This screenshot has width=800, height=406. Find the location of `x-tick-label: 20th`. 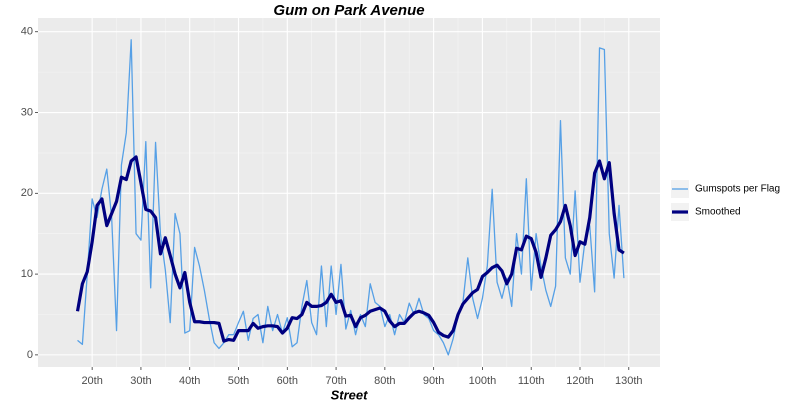

x-tick-label: 20th is located at coordinates (91, 381).